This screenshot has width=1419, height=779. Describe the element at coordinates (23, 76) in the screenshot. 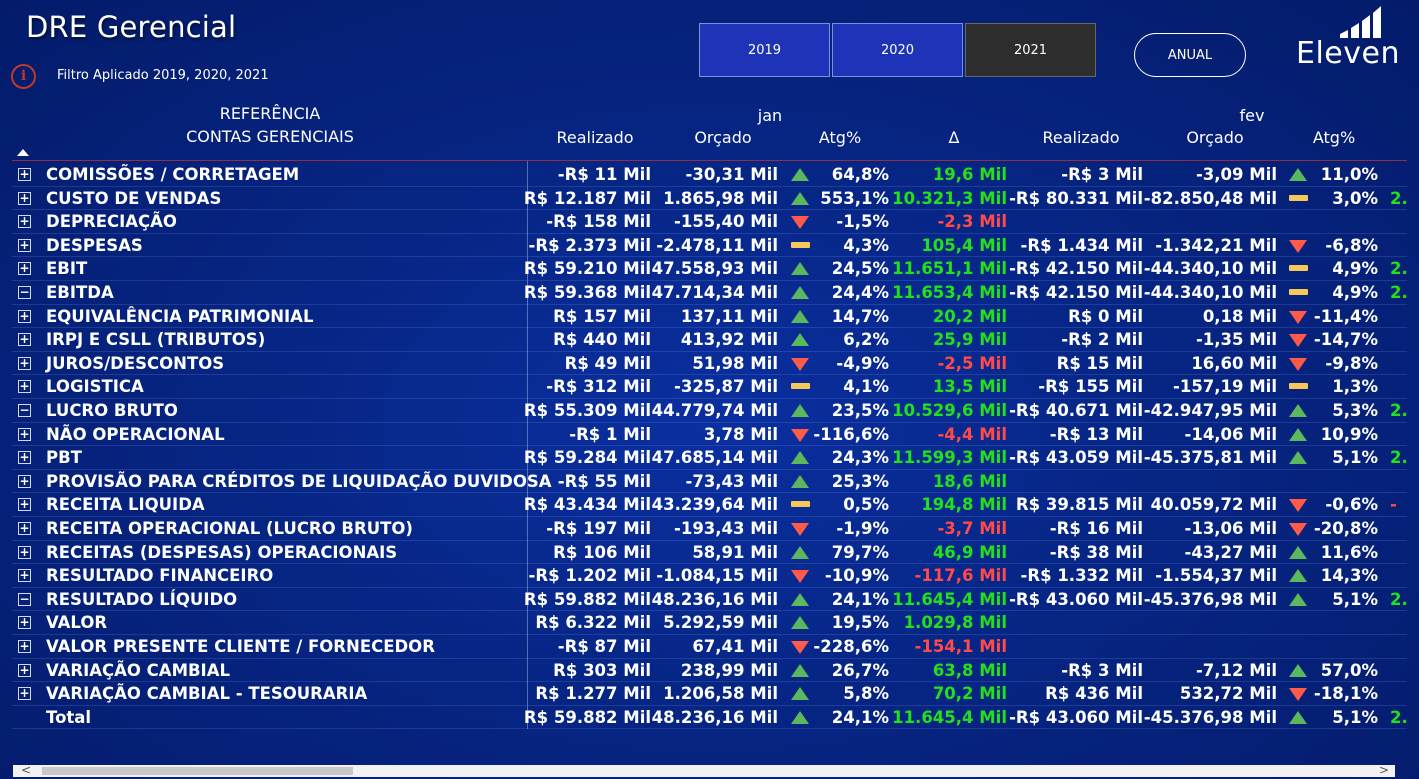

I see `info-icon: i` at that location.